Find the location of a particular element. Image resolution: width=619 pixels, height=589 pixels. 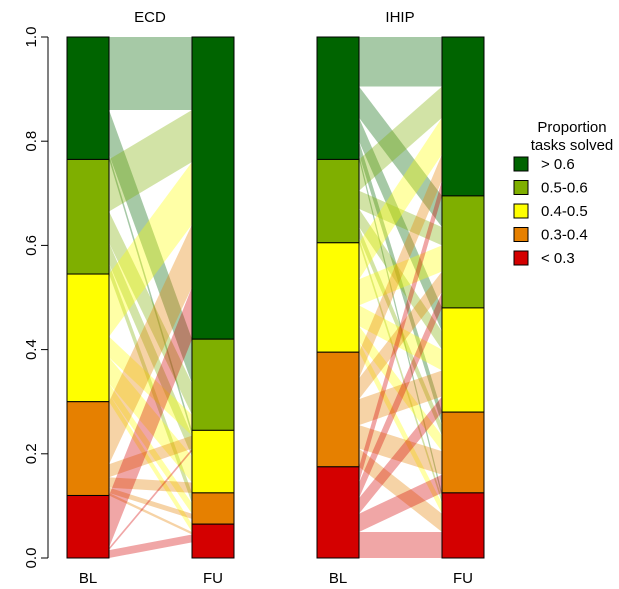

legend-label: 0.3-0.4 is located at coordinates (564, 235).